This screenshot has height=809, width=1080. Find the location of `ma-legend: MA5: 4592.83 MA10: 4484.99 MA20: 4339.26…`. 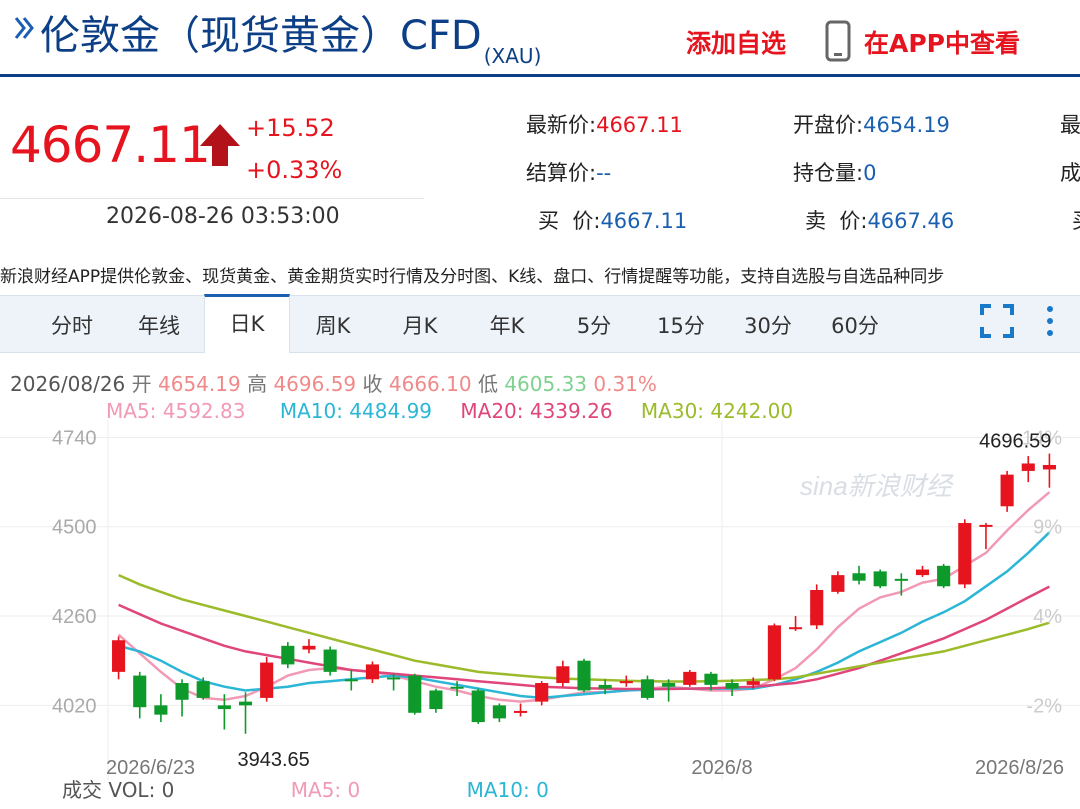

ma-legend: MA5: 4592.83 MA10: 4484.99 MA20: 4339.26… is located at coordinates (449, 411).